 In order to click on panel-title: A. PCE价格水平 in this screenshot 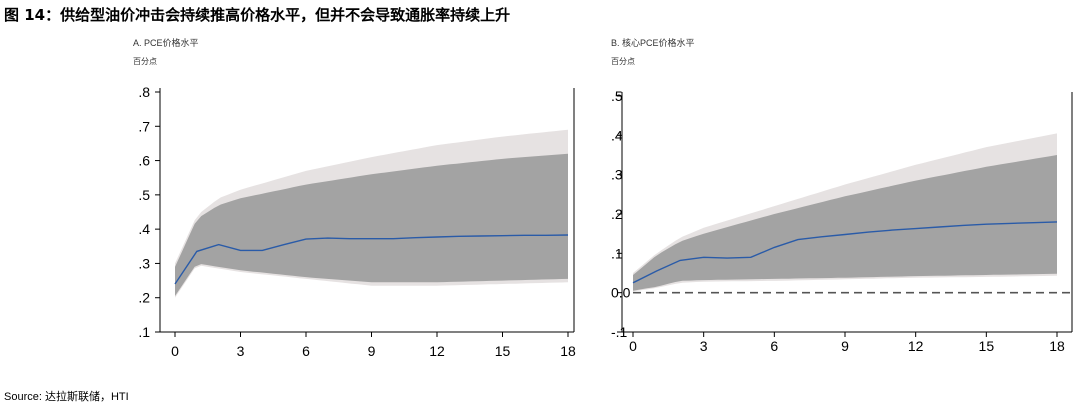, I will do `click(166, 42)`.